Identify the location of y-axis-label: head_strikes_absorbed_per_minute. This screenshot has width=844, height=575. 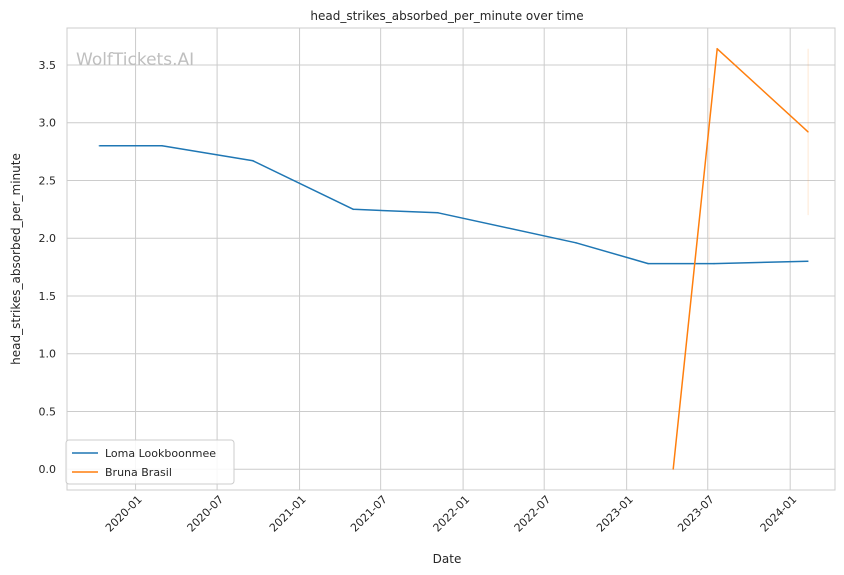
(16, 259).